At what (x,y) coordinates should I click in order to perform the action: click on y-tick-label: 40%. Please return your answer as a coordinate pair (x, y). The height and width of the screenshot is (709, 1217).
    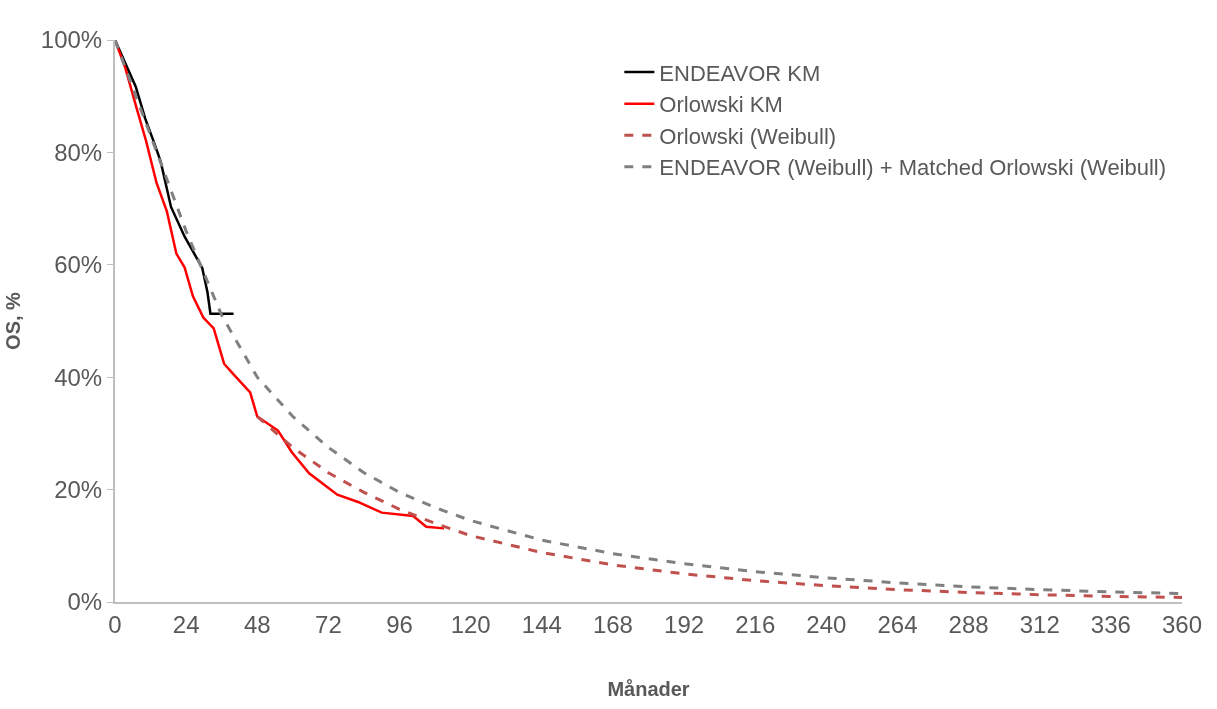
    Looking at the image, I should click on (78, 377).